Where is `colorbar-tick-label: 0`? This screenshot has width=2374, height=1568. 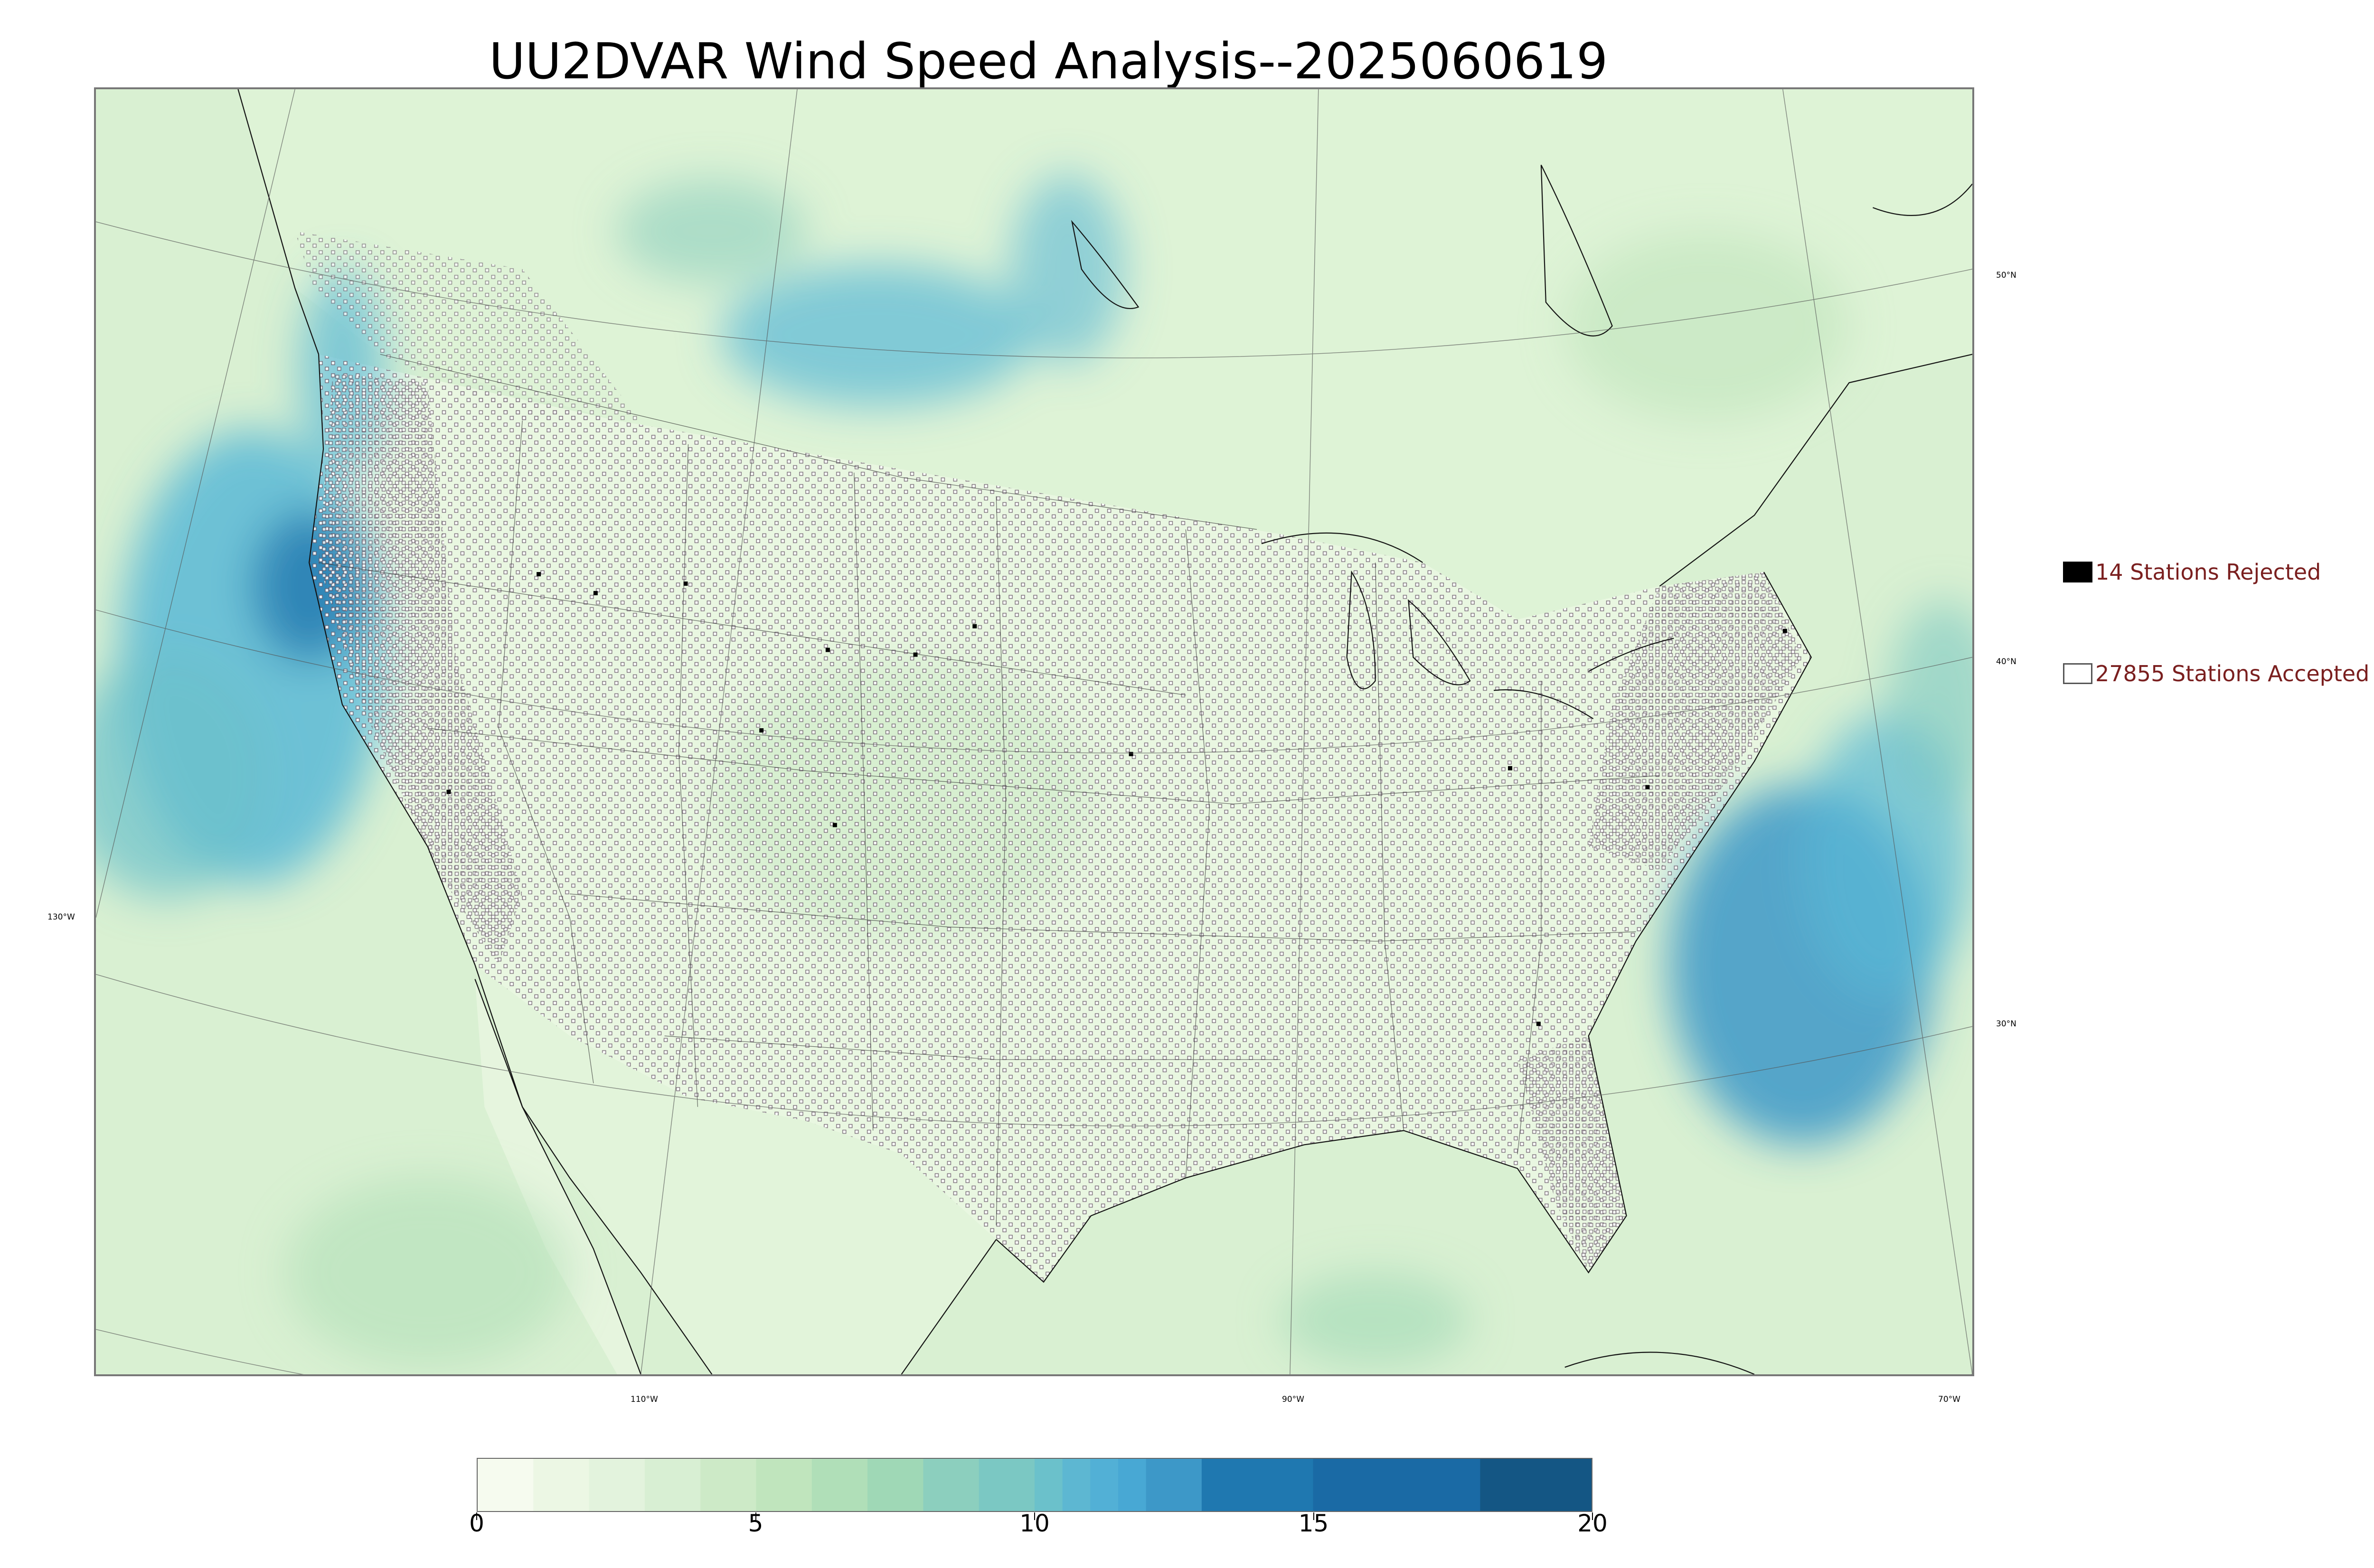 colorbar-tick-label: 0 is located at coordinates (476, 1524).